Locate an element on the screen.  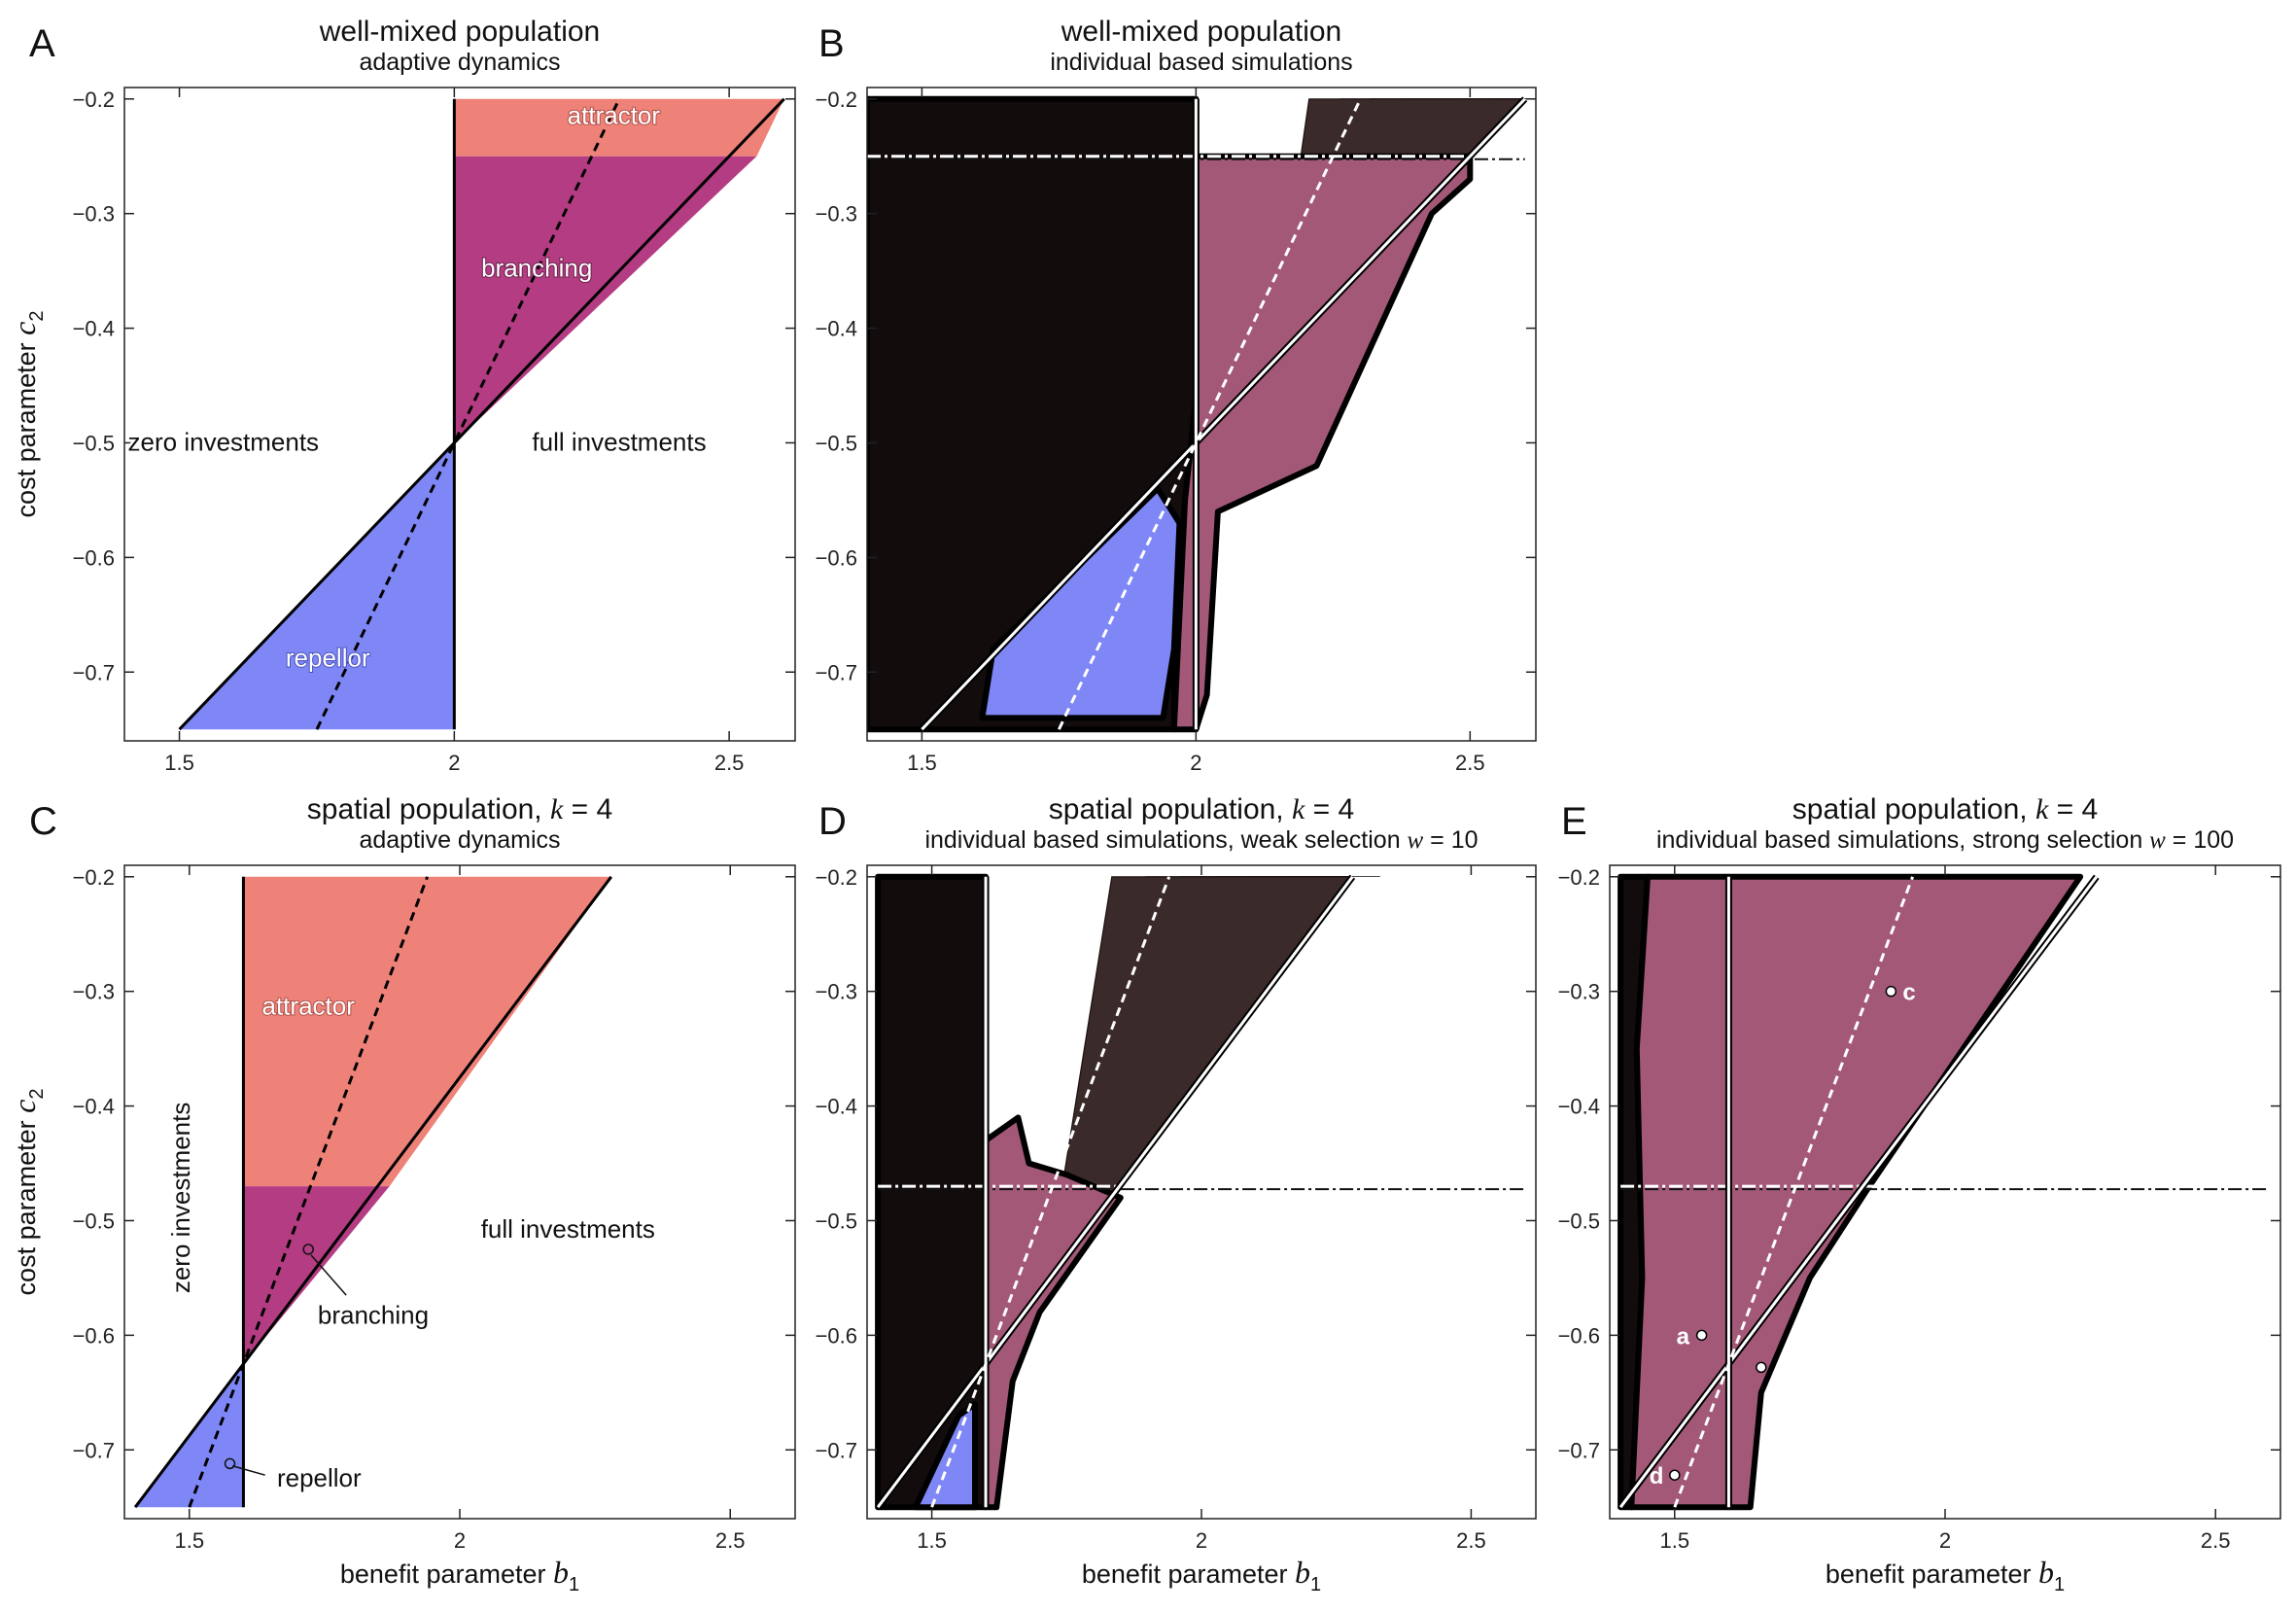
subtitle-w-value: = 100 is located at coordinates (2200, 840).